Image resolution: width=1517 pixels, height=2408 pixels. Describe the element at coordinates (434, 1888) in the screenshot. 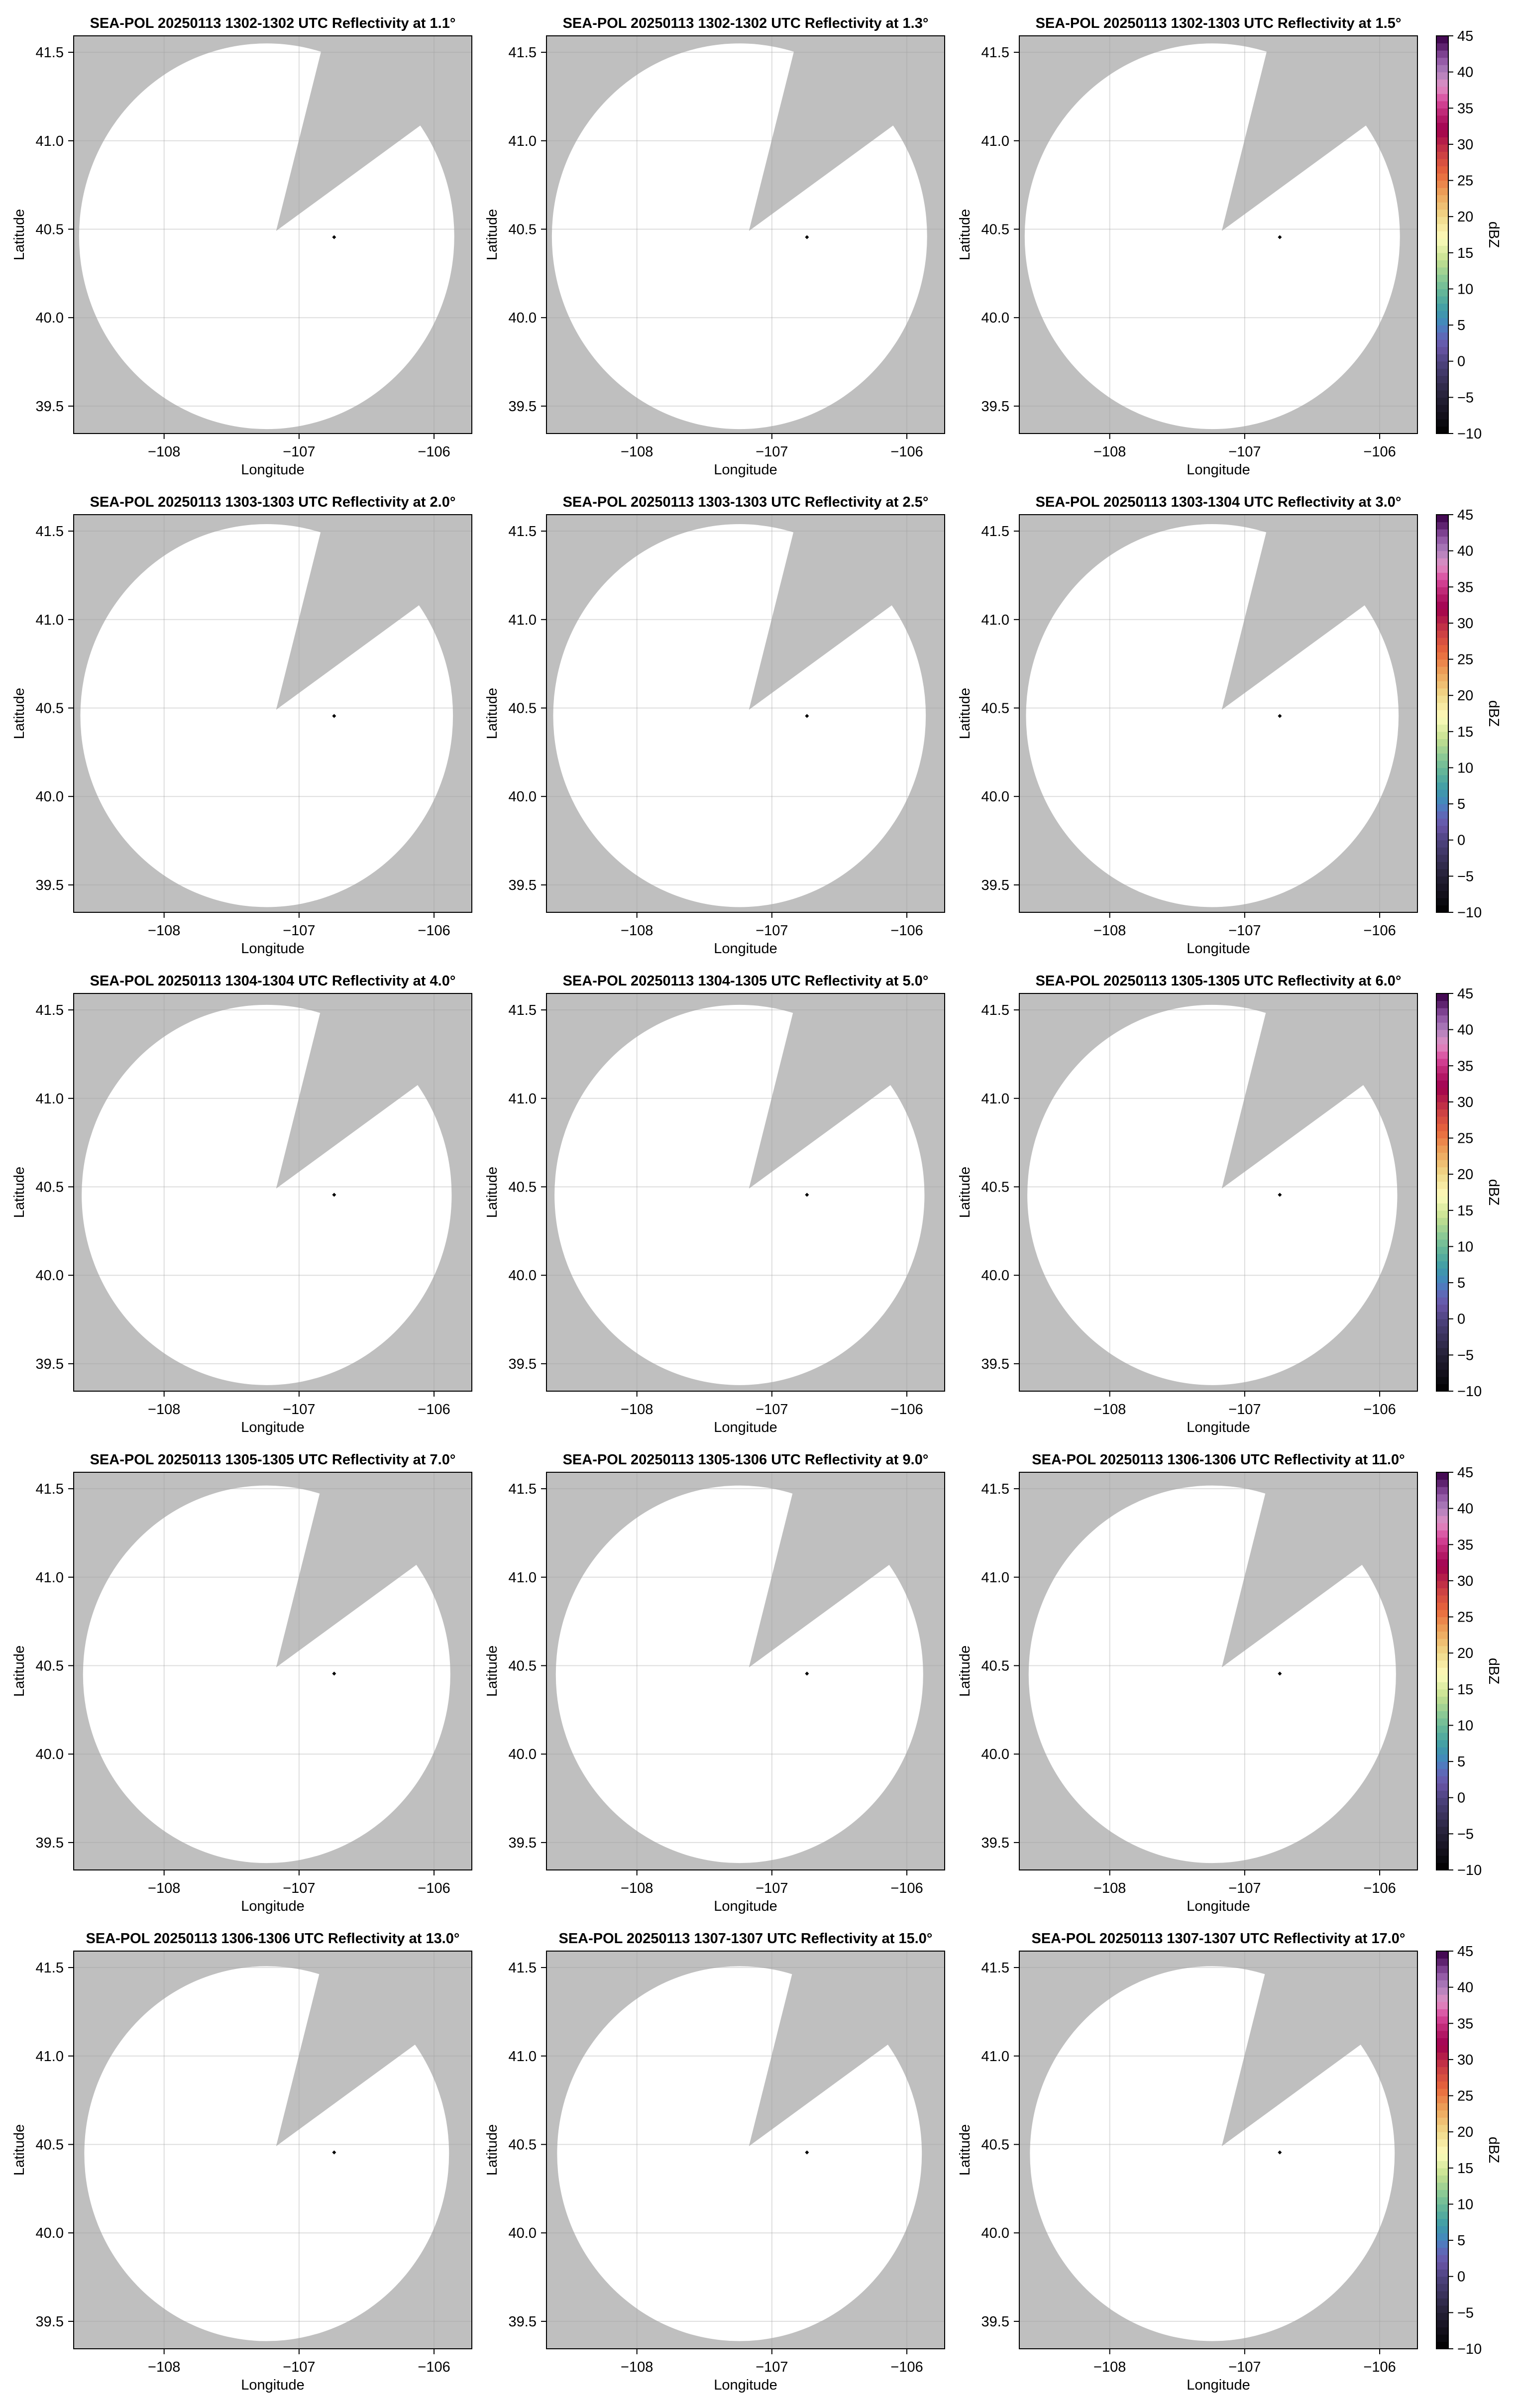

I see `x-tick-label: −106` at that location.